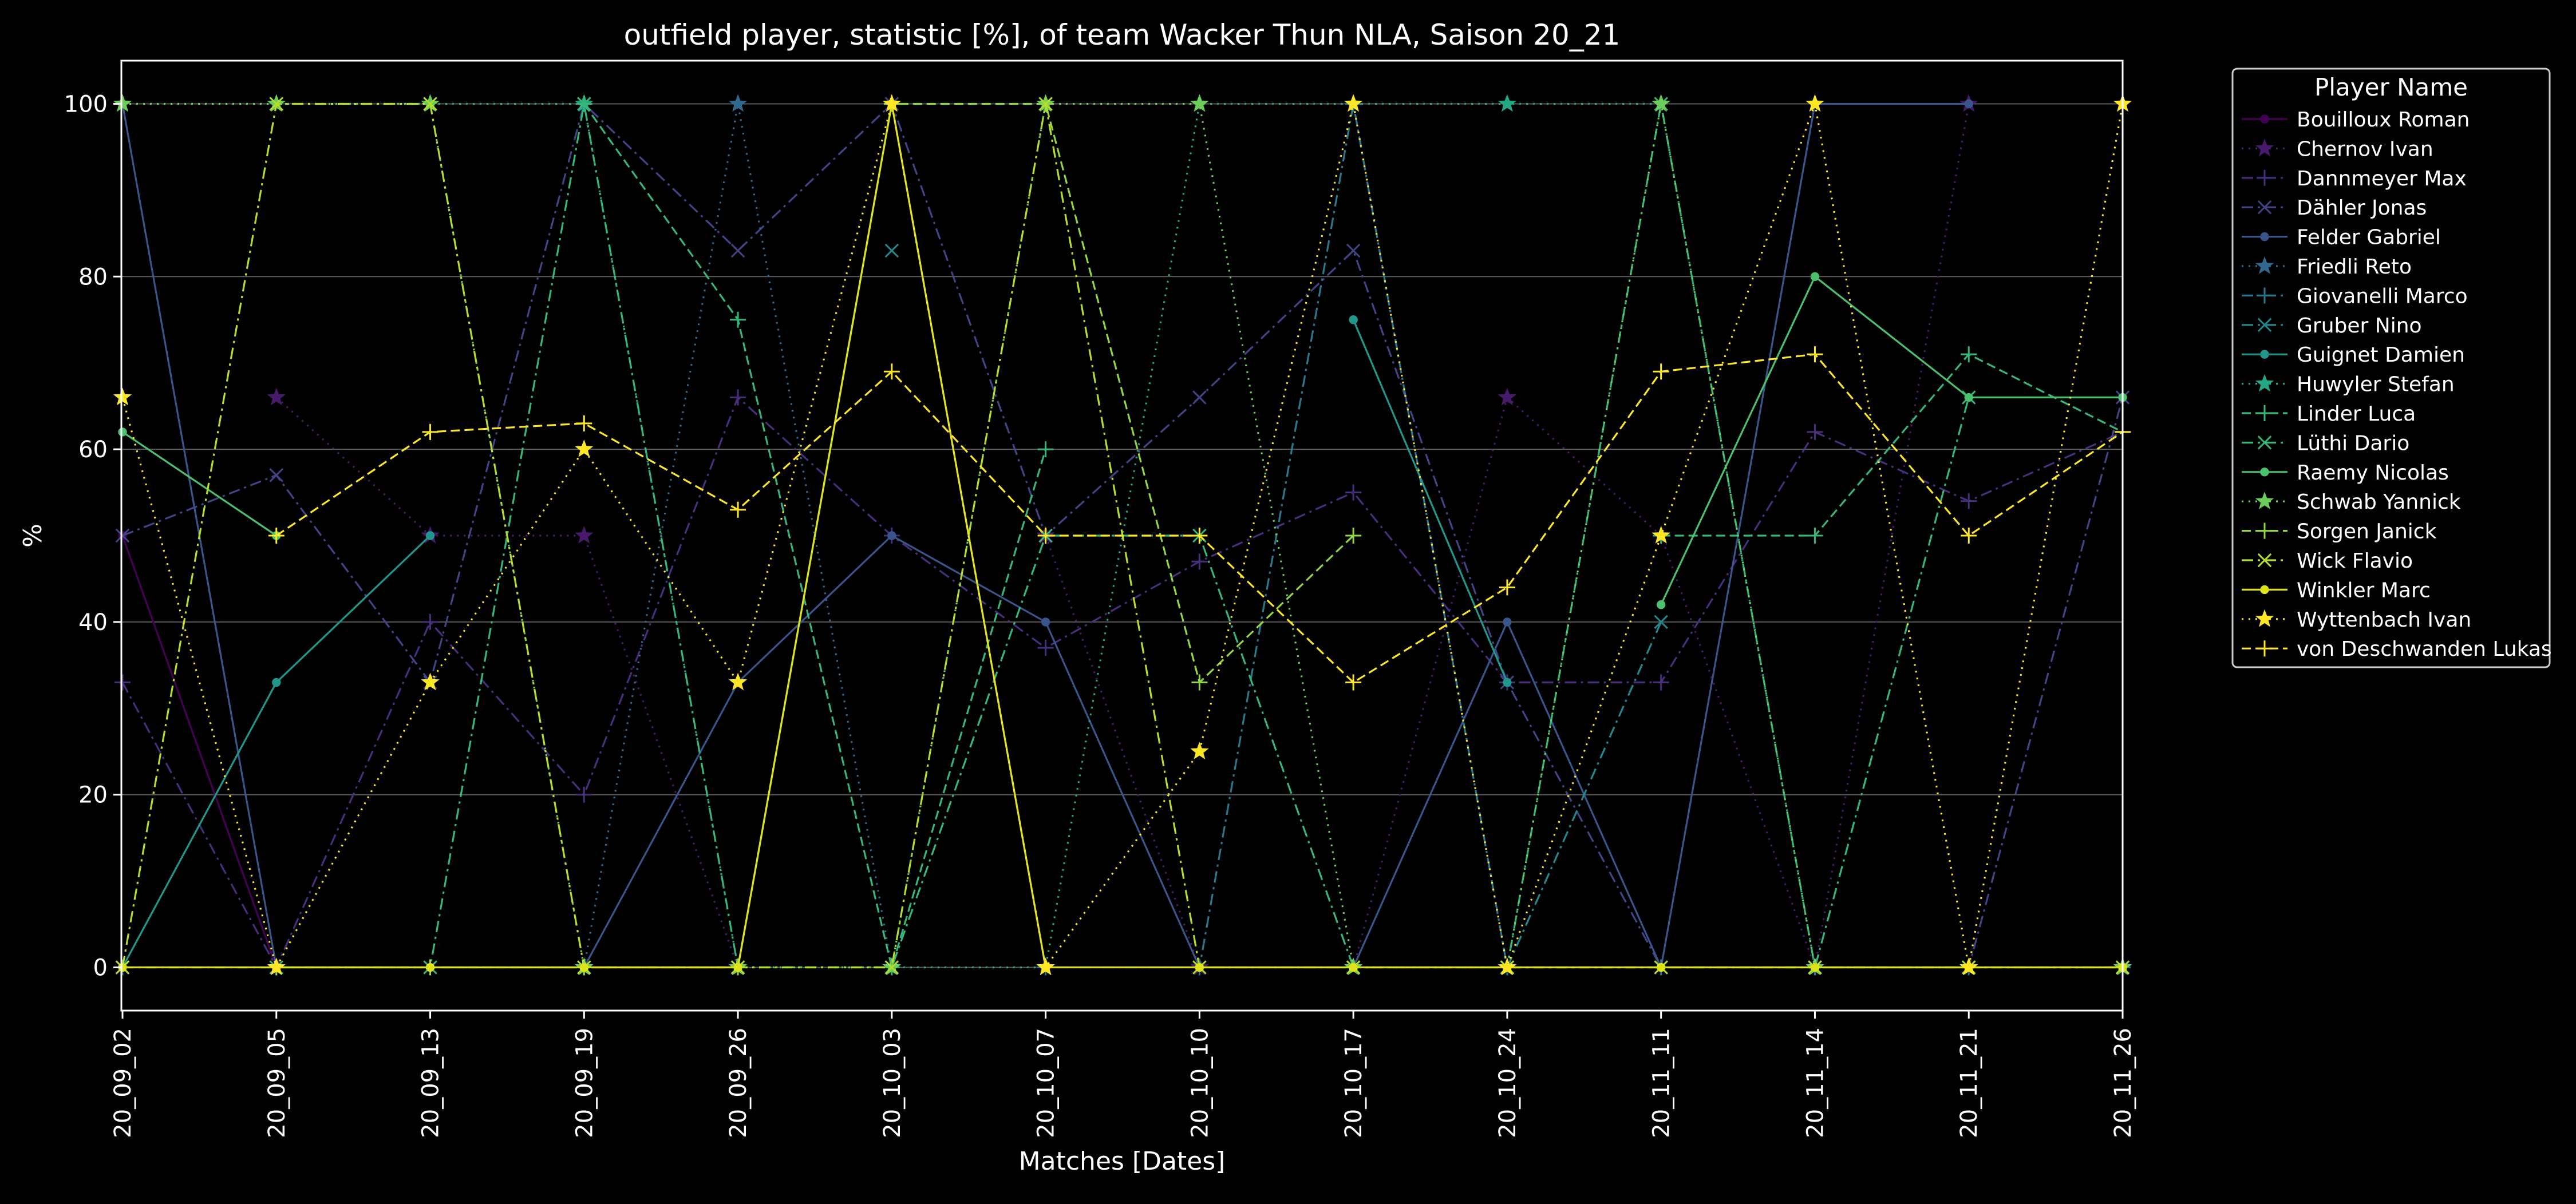  I want to click on legend-item: Giovanelli Marco, so click(2355, 296).